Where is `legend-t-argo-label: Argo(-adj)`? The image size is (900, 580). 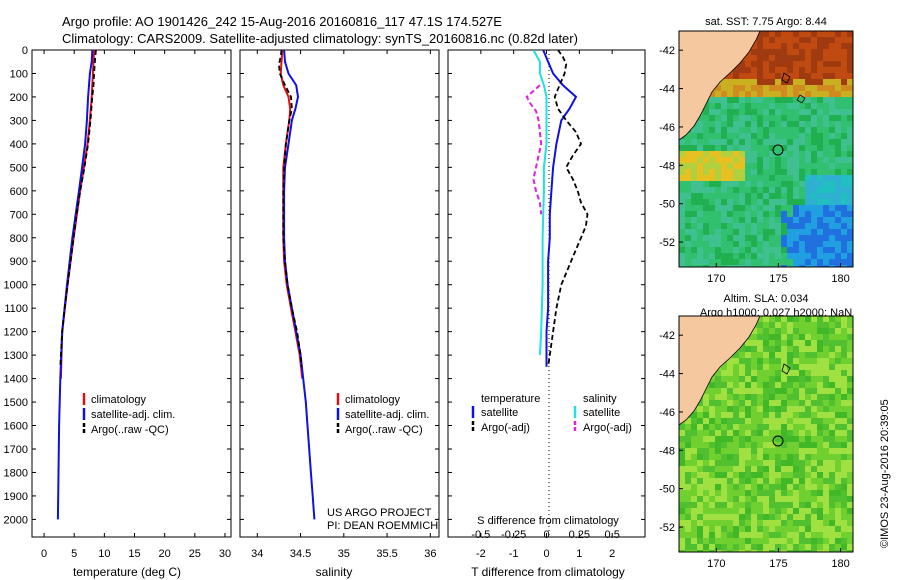 legend-t-argo-label: Argo(-adj) is located at coordinates (505, 428).